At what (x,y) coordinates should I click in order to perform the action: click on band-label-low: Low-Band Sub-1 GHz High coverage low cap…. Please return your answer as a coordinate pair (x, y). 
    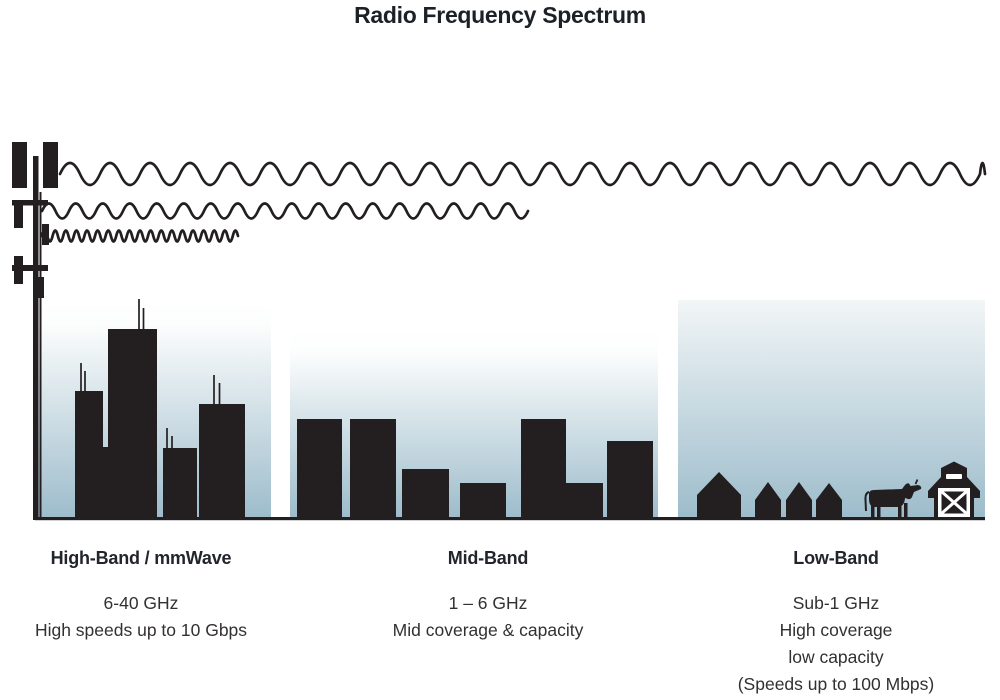
    Looking at the image, I should click on (836, 623).